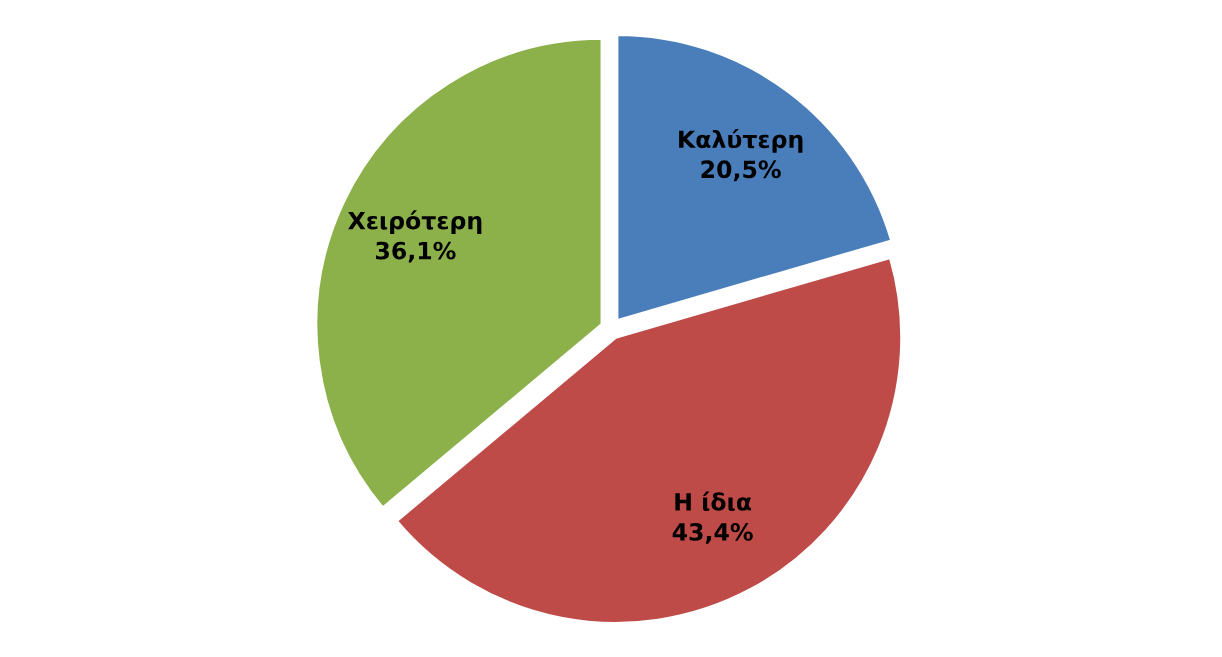  What do you see at coordinates (416, 252) in the screenshot?
I see `data-label: 36,1%` at bounding box center [416, 252].